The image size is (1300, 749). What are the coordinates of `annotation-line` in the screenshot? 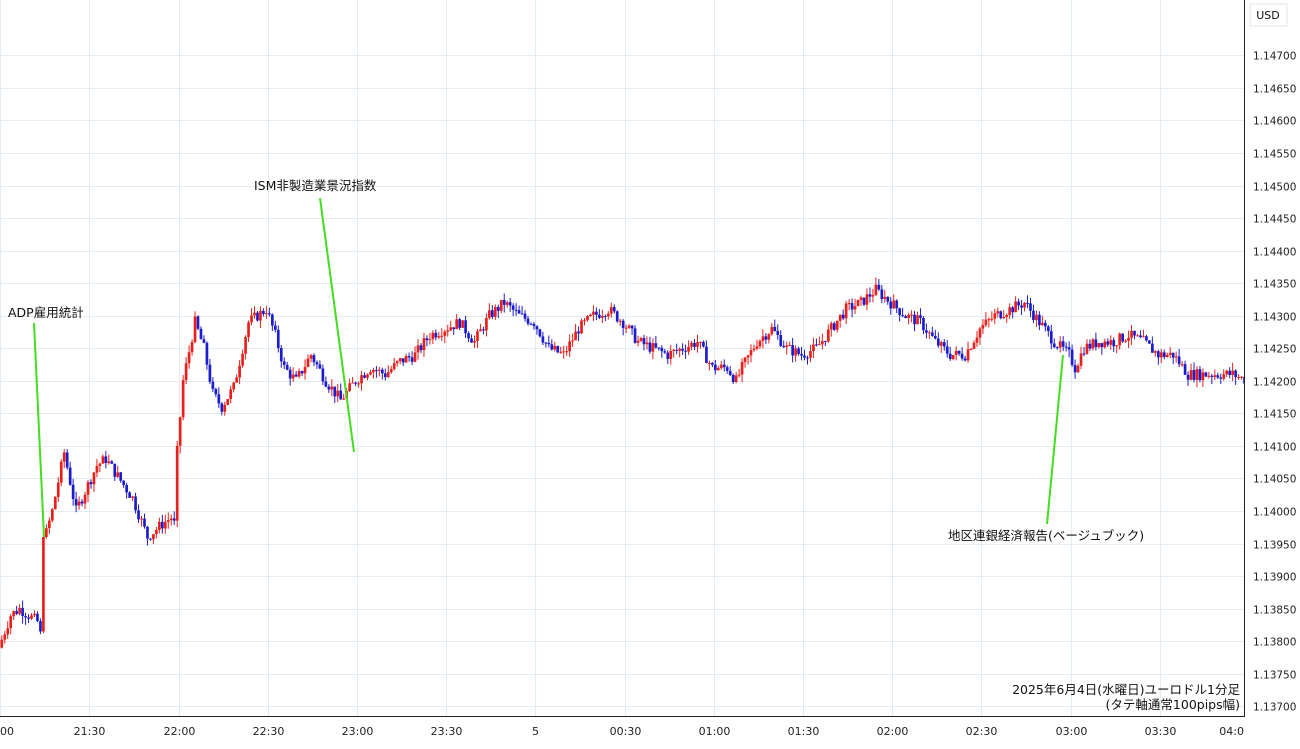 It's located at (337, 325).